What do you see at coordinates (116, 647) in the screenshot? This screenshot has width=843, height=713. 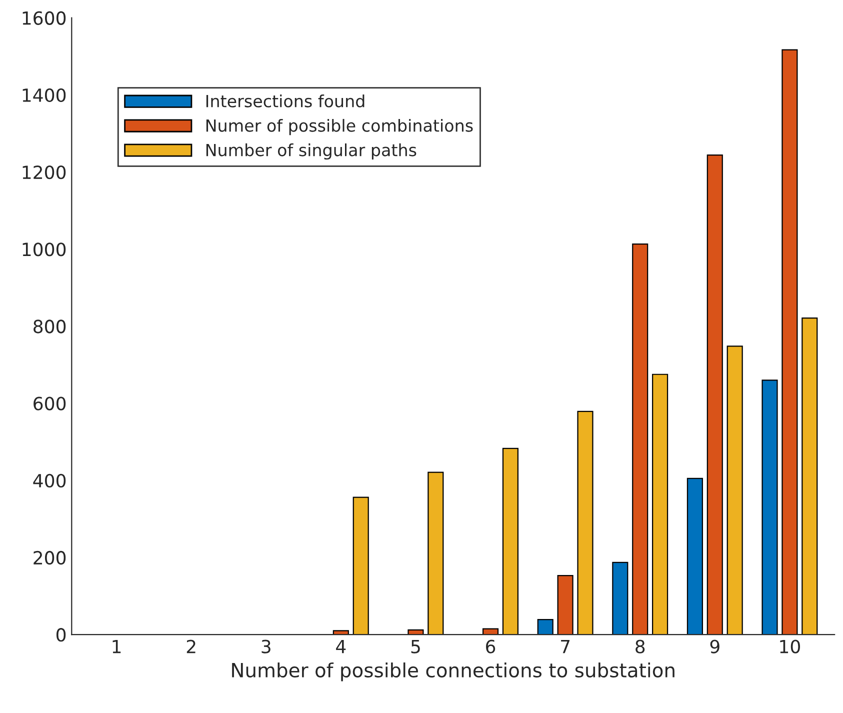 I see `x-tick-label: 1` at bounding box center [116, 647].